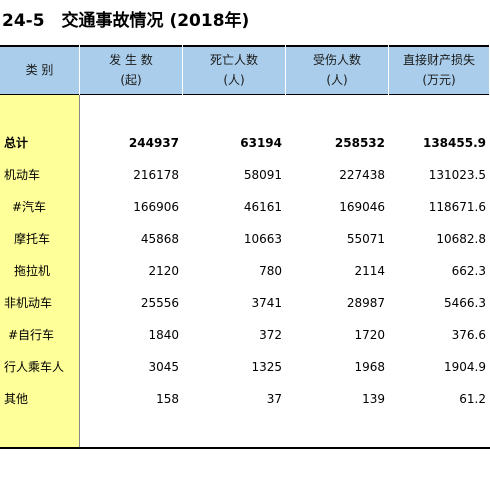  I want to click on cell-value: 1840, so click(163, 335).